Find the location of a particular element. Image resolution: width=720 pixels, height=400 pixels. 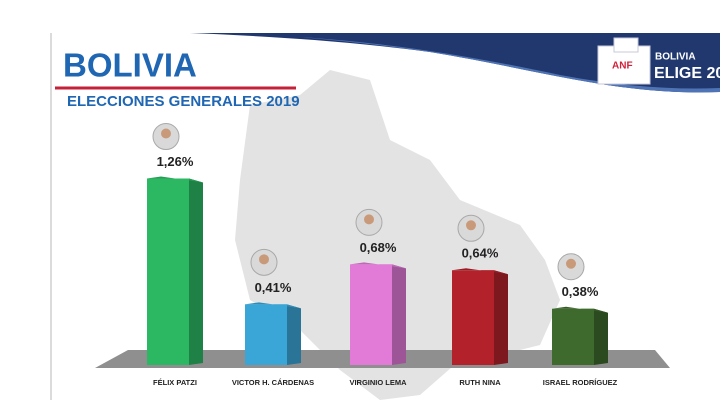

logo-brand: ANF is located at coordinates (622, 66).